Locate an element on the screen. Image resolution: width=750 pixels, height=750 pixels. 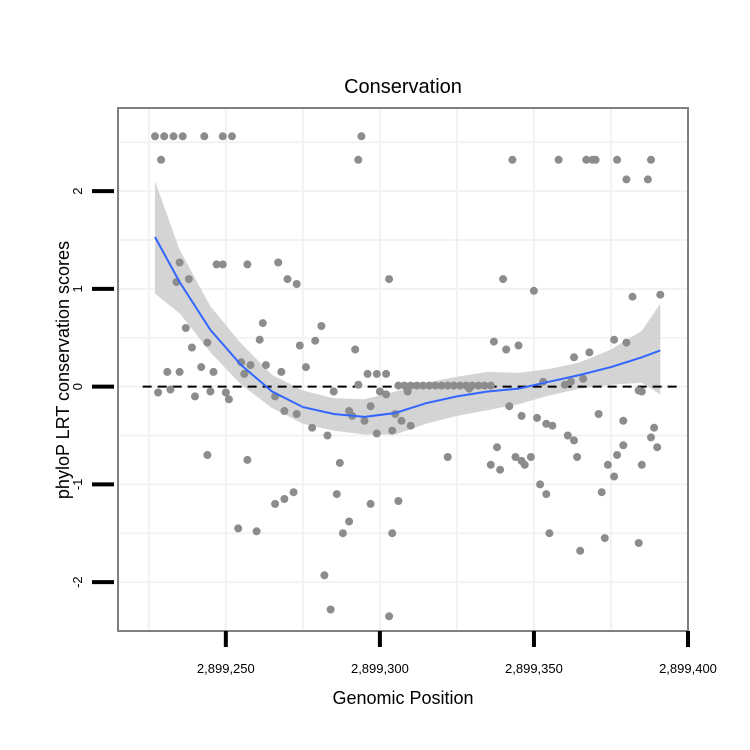
y-axis-title: phyloP LRT conservation scores is located at coordinates (63, 370).